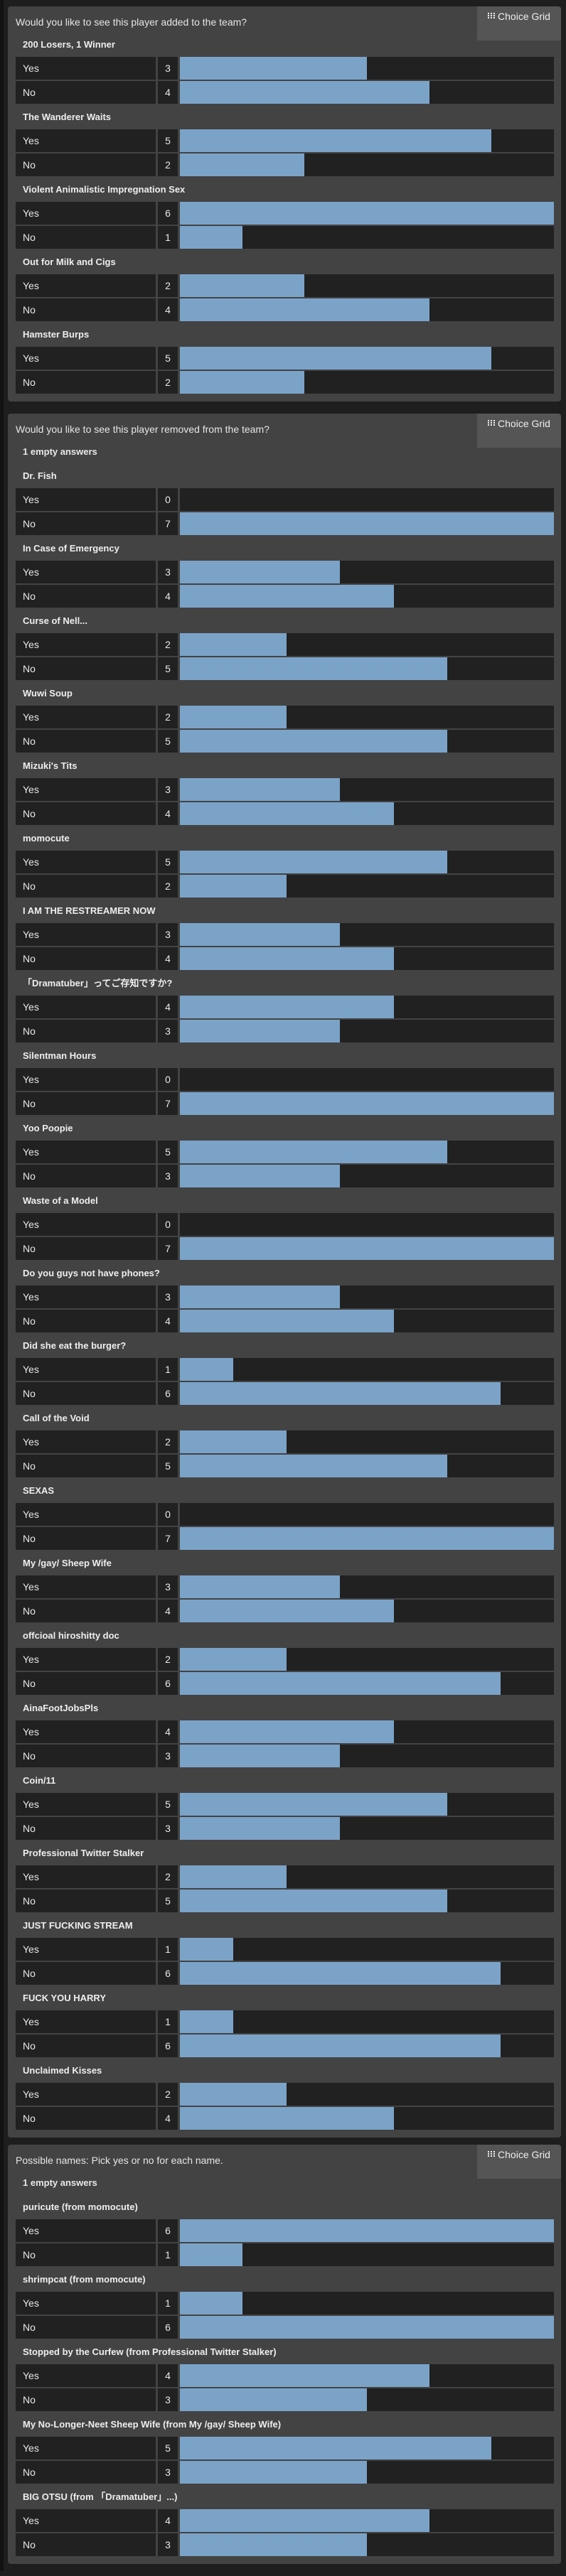 The height and width of the screenshot is (2576, 566). I want to click on answer-row-no: No 2, so click(285, 382).